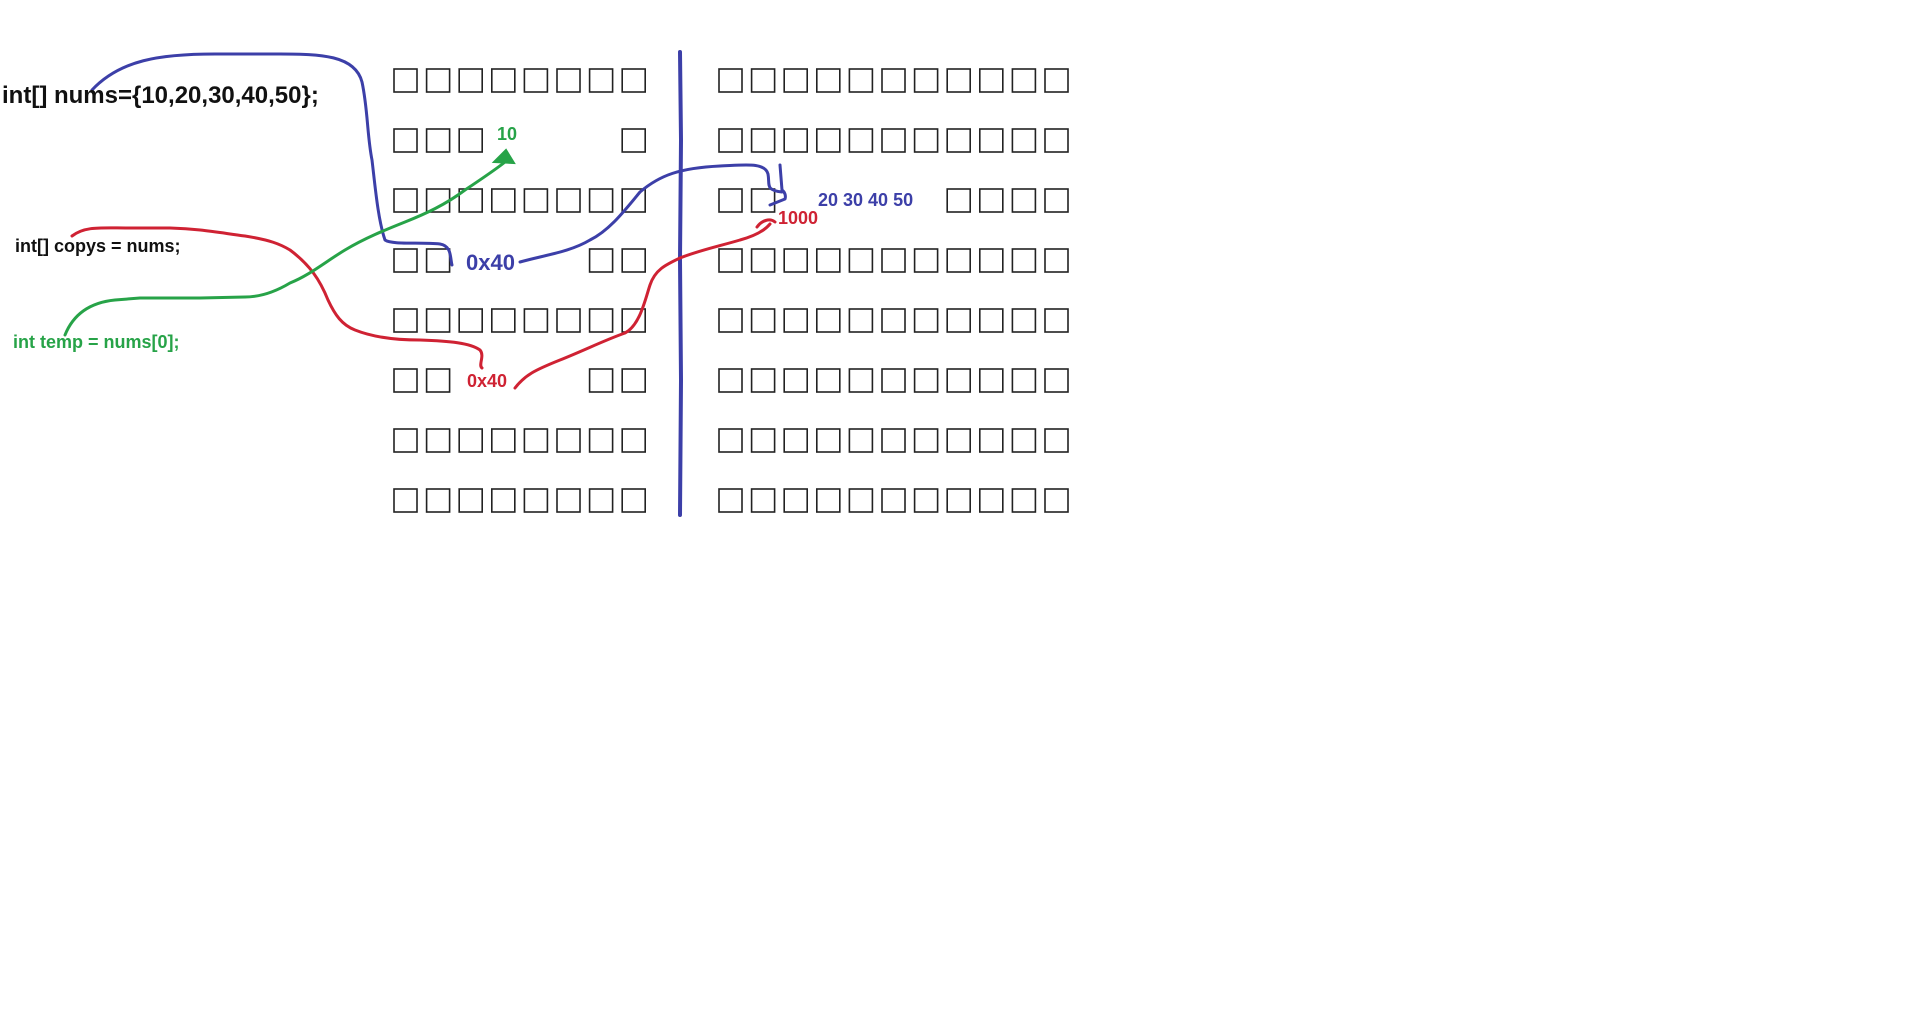 The height and width of the screenshot is (1036, 1920). I want to click on heap-memory-grid, so click(893, 290).